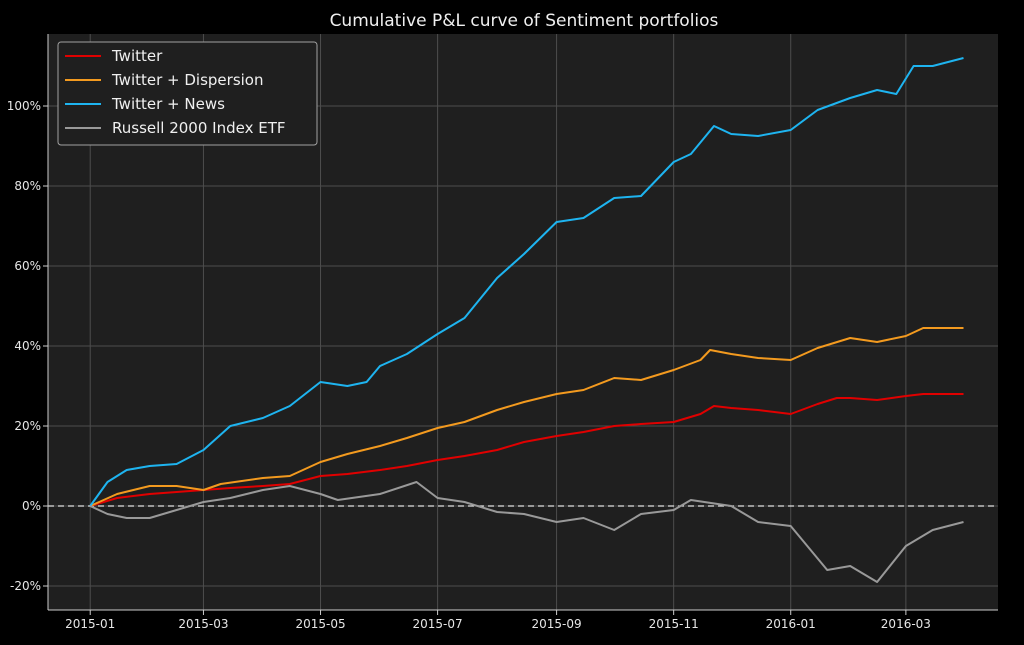 Image resolution: width=1024 pixels, height=645 pixels. What do you see at coordinates (27, 266) in the screenshot?
I see `y-tick-label: 60%` at bounding box center [27, 266].